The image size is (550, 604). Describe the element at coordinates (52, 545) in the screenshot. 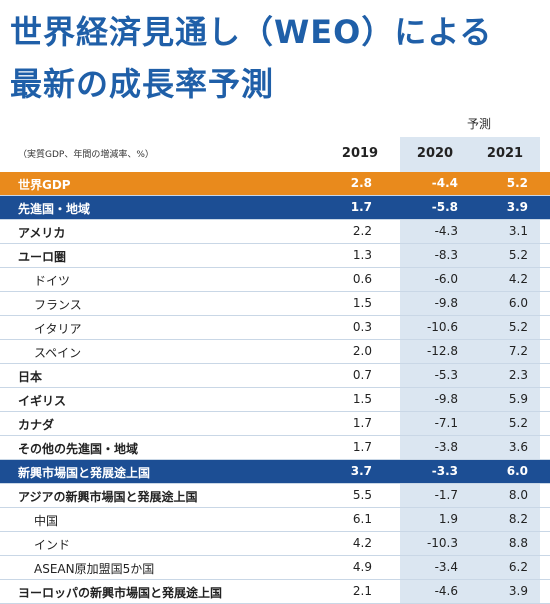

I see `row-label: インド` at that location.